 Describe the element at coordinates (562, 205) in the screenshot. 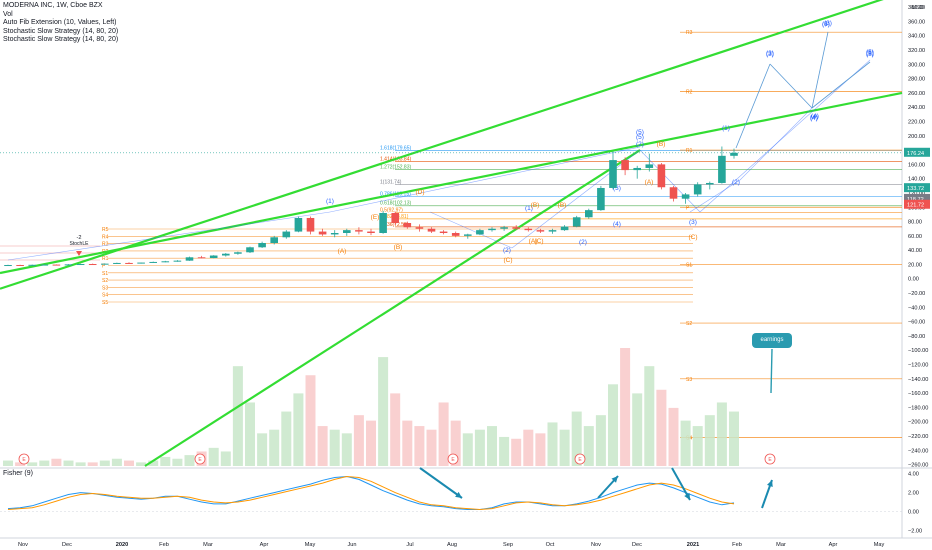

I see `wave-label-orange: (B)` at that location.